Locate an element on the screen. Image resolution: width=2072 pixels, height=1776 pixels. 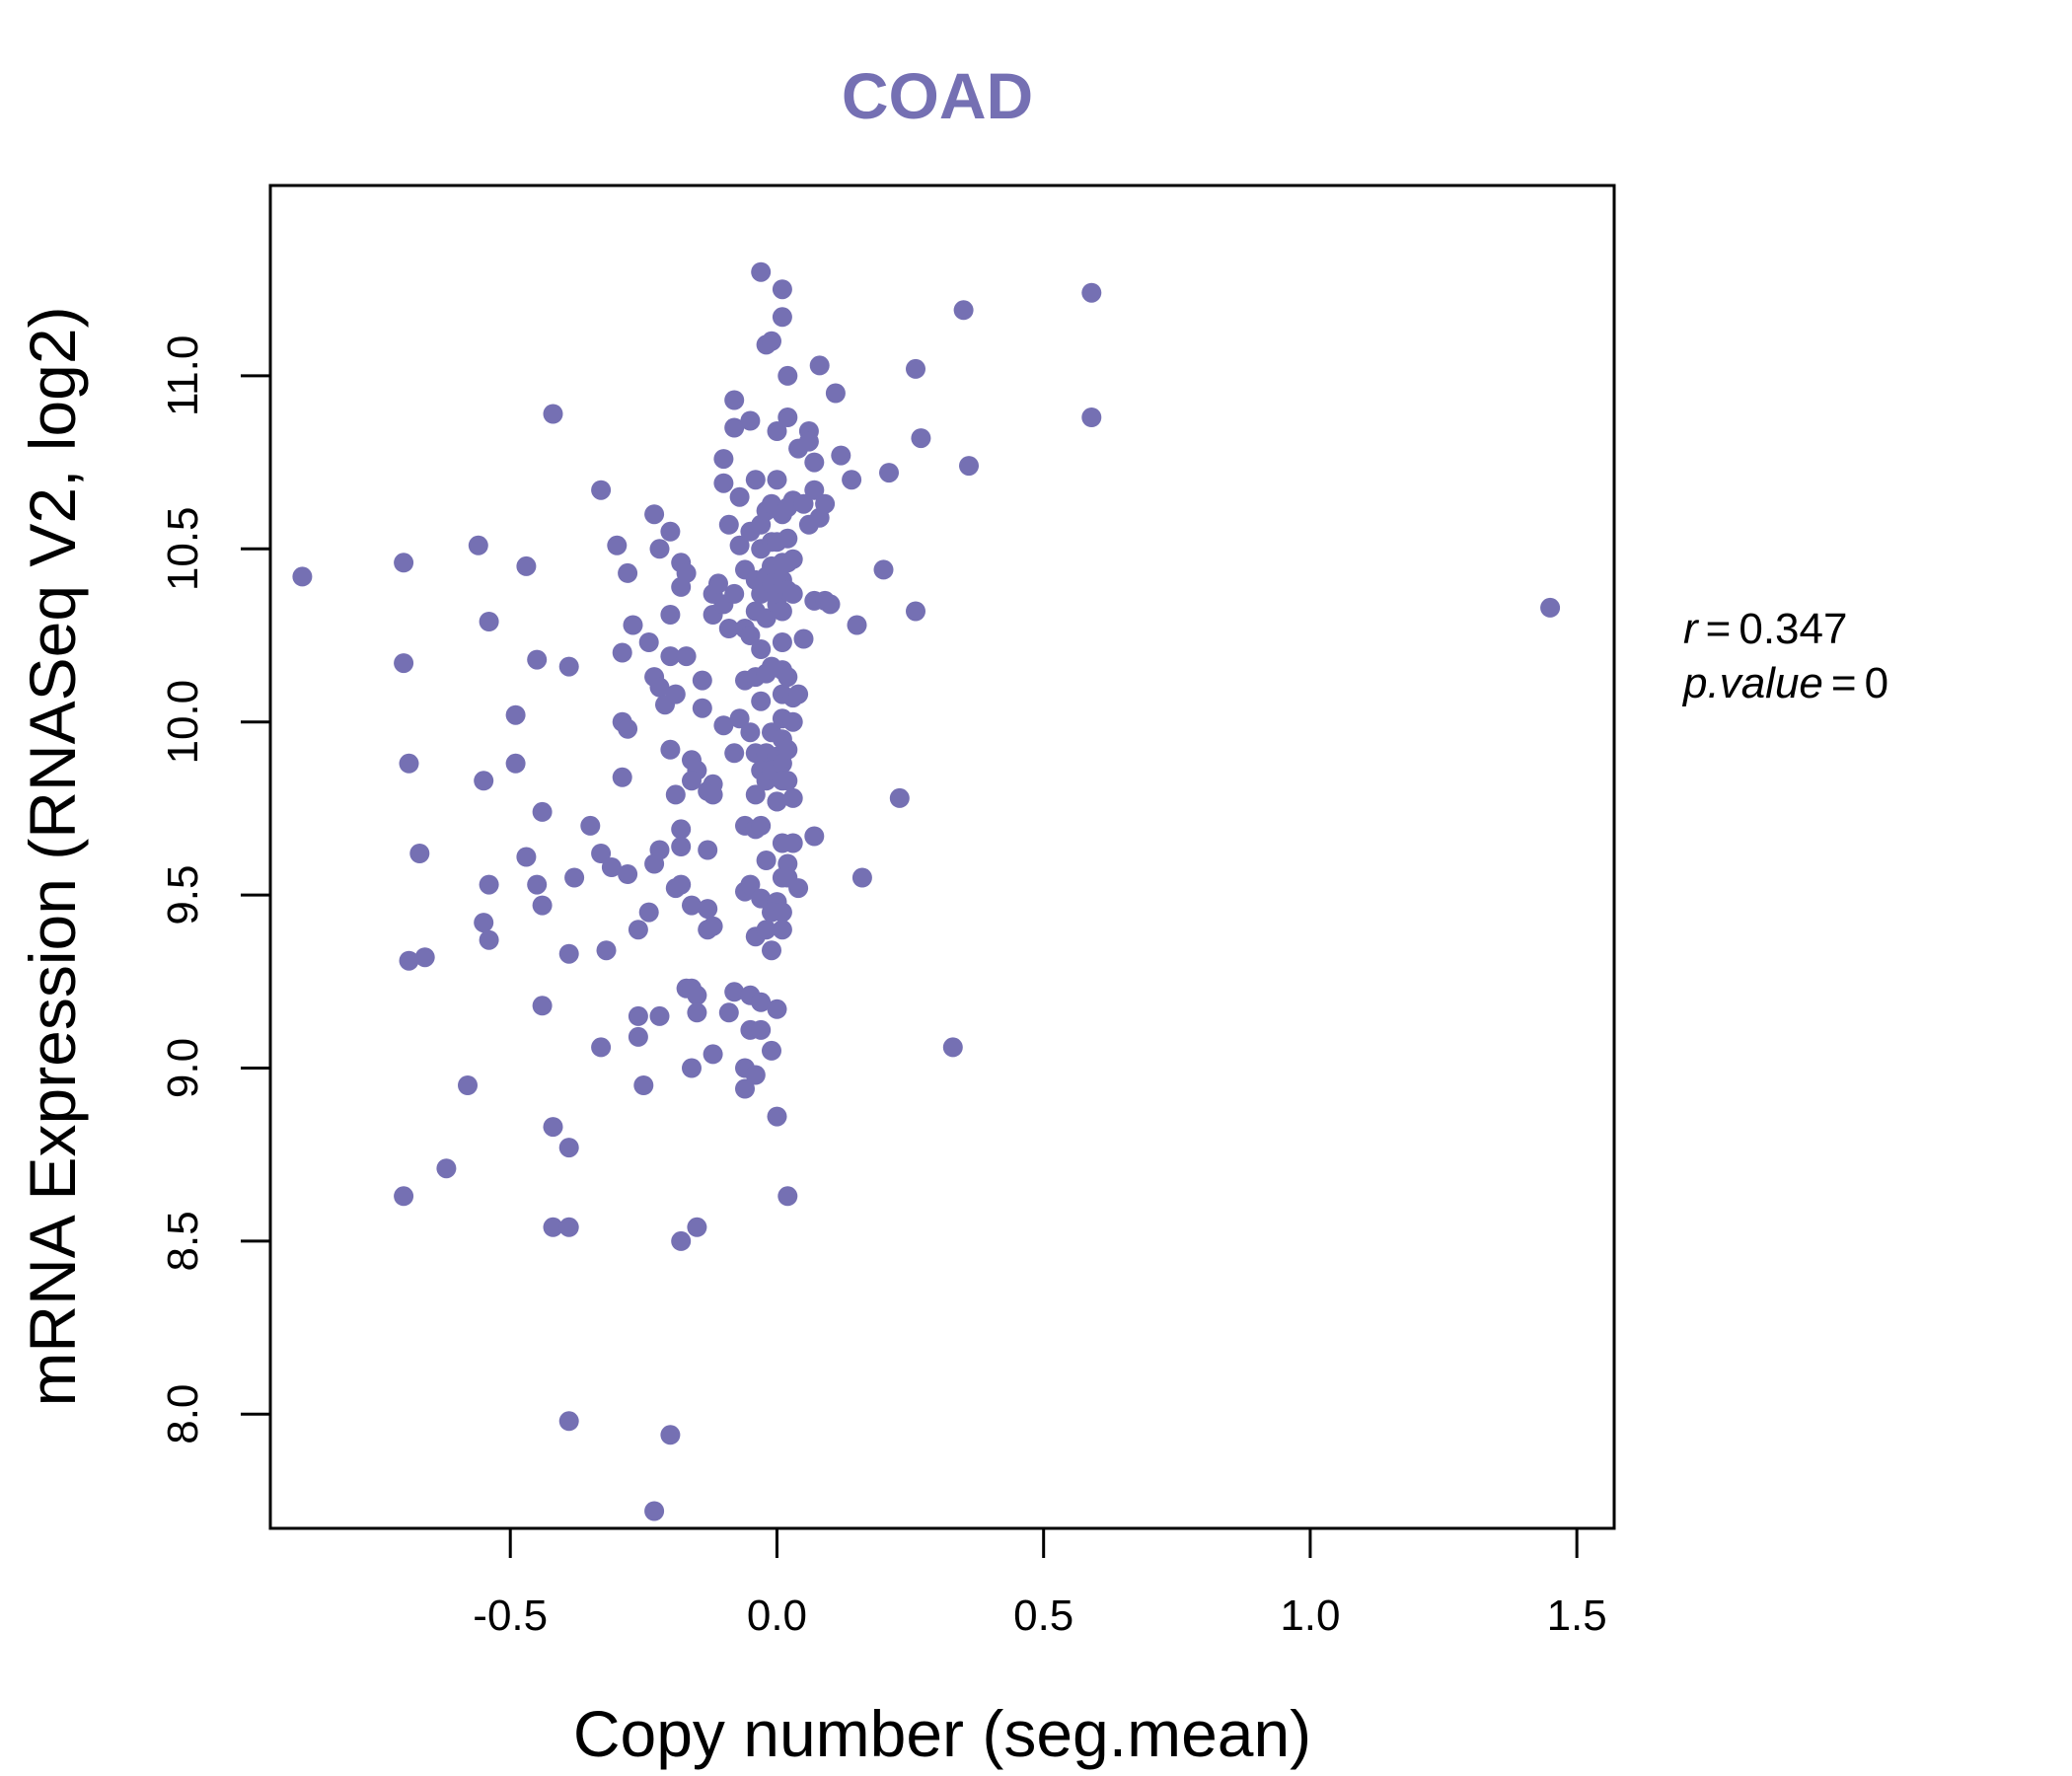
x-axis-label: Copy number (seg.mean) is located at coordinates (942, 1734).